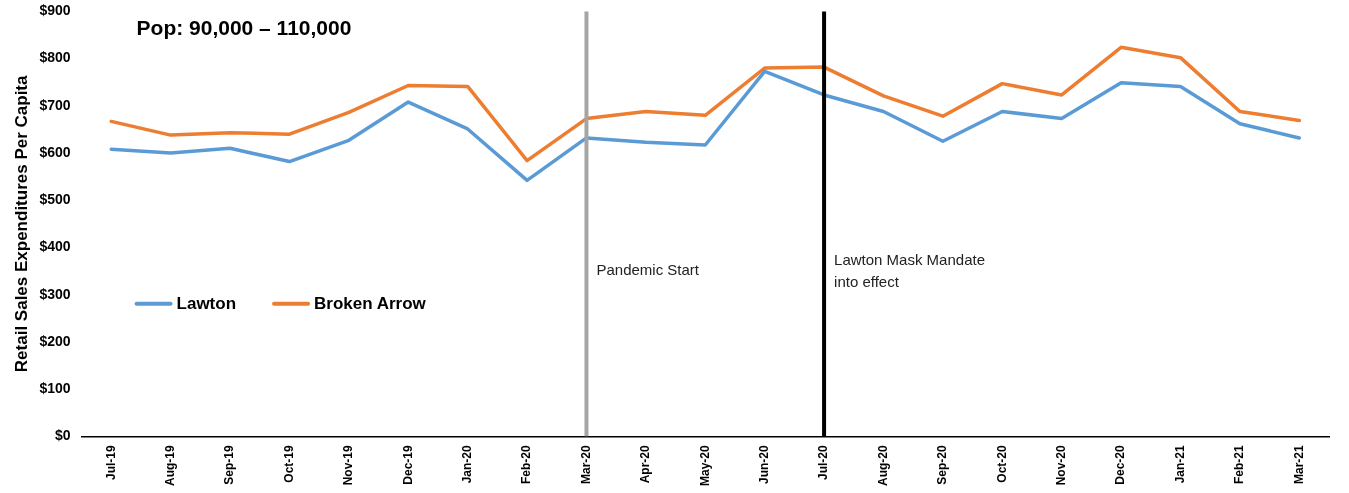 Image resolution: width=1349 pixels, height=493 pixels. I want to click on y-tick-label: $0, so click(62, 435).